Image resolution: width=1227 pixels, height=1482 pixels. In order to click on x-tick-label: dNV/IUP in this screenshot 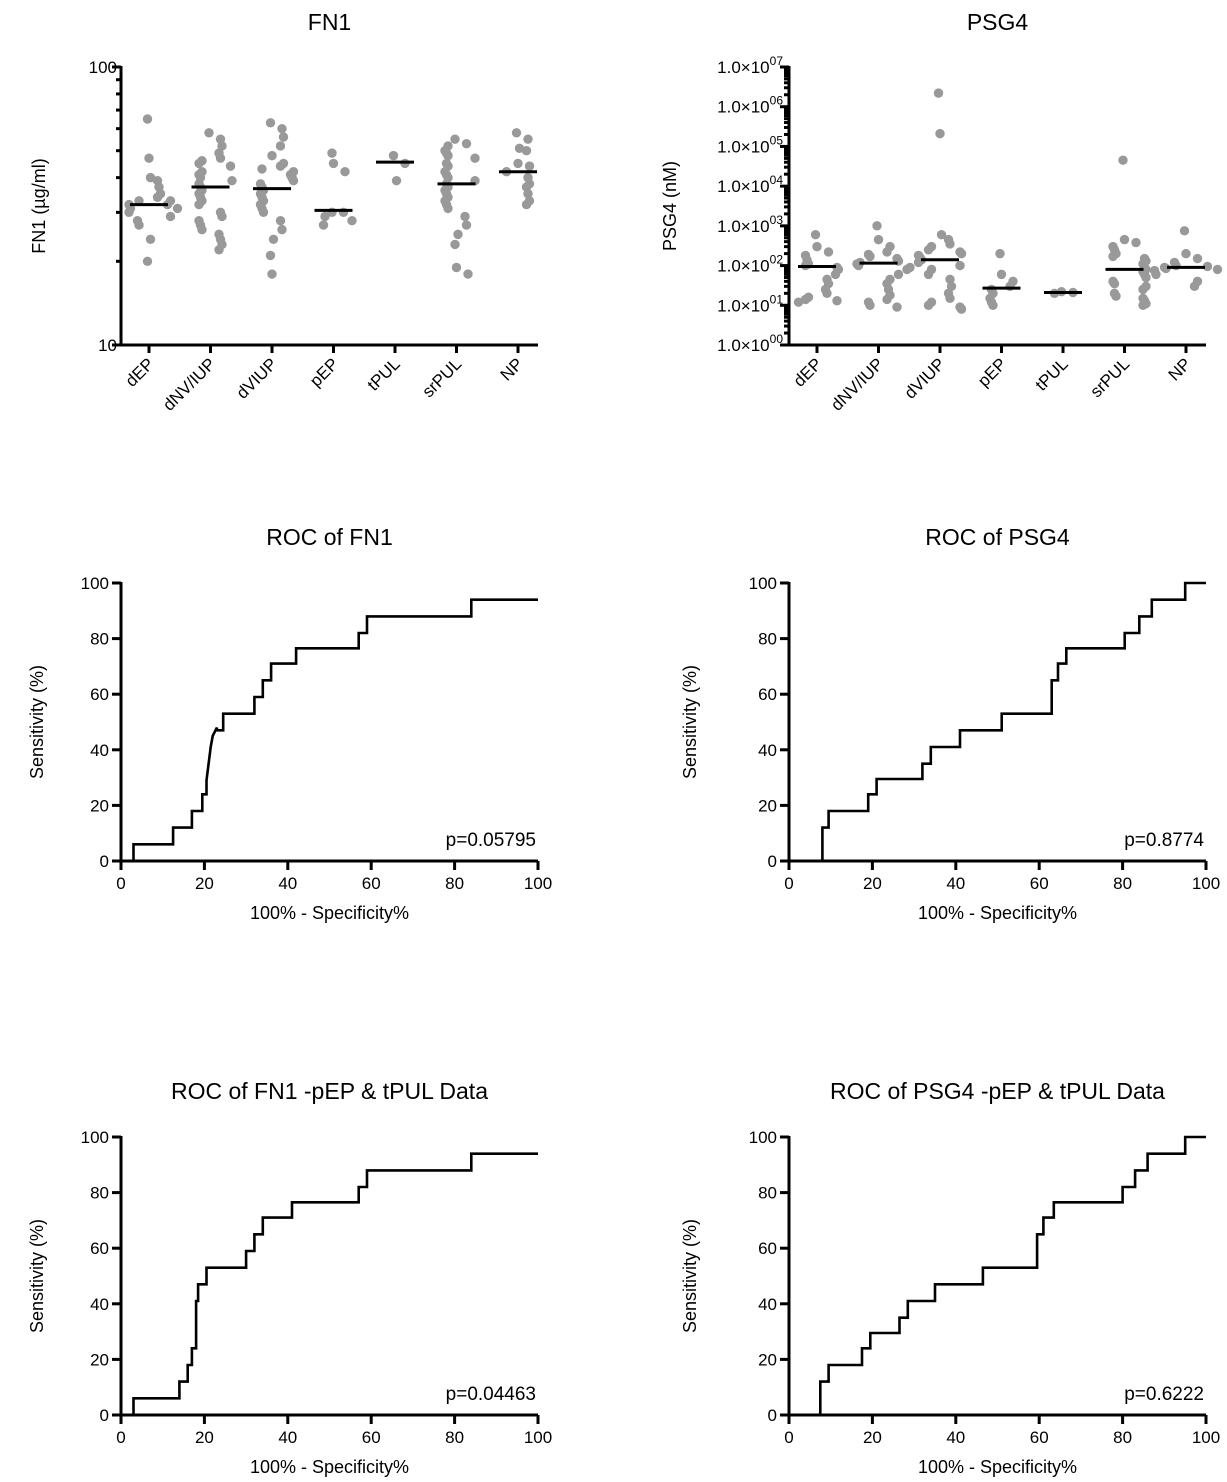, I will do `click(857, 384)`.